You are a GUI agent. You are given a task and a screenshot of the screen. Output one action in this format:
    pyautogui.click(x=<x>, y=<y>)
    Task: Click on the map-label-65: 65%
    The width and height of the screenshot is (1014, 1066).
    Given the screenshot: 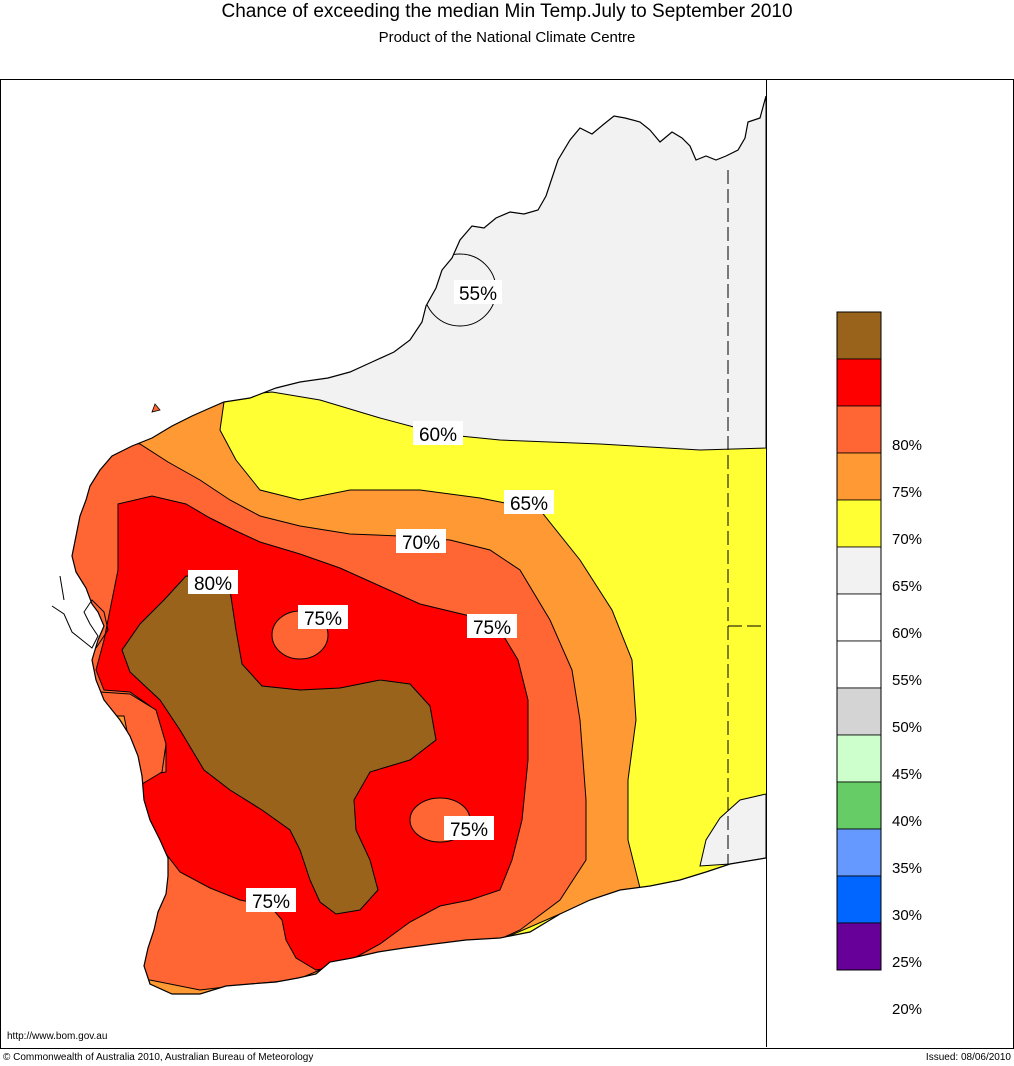 What is the action you would take?
    pyautogui.click(x=529, y=502)
    